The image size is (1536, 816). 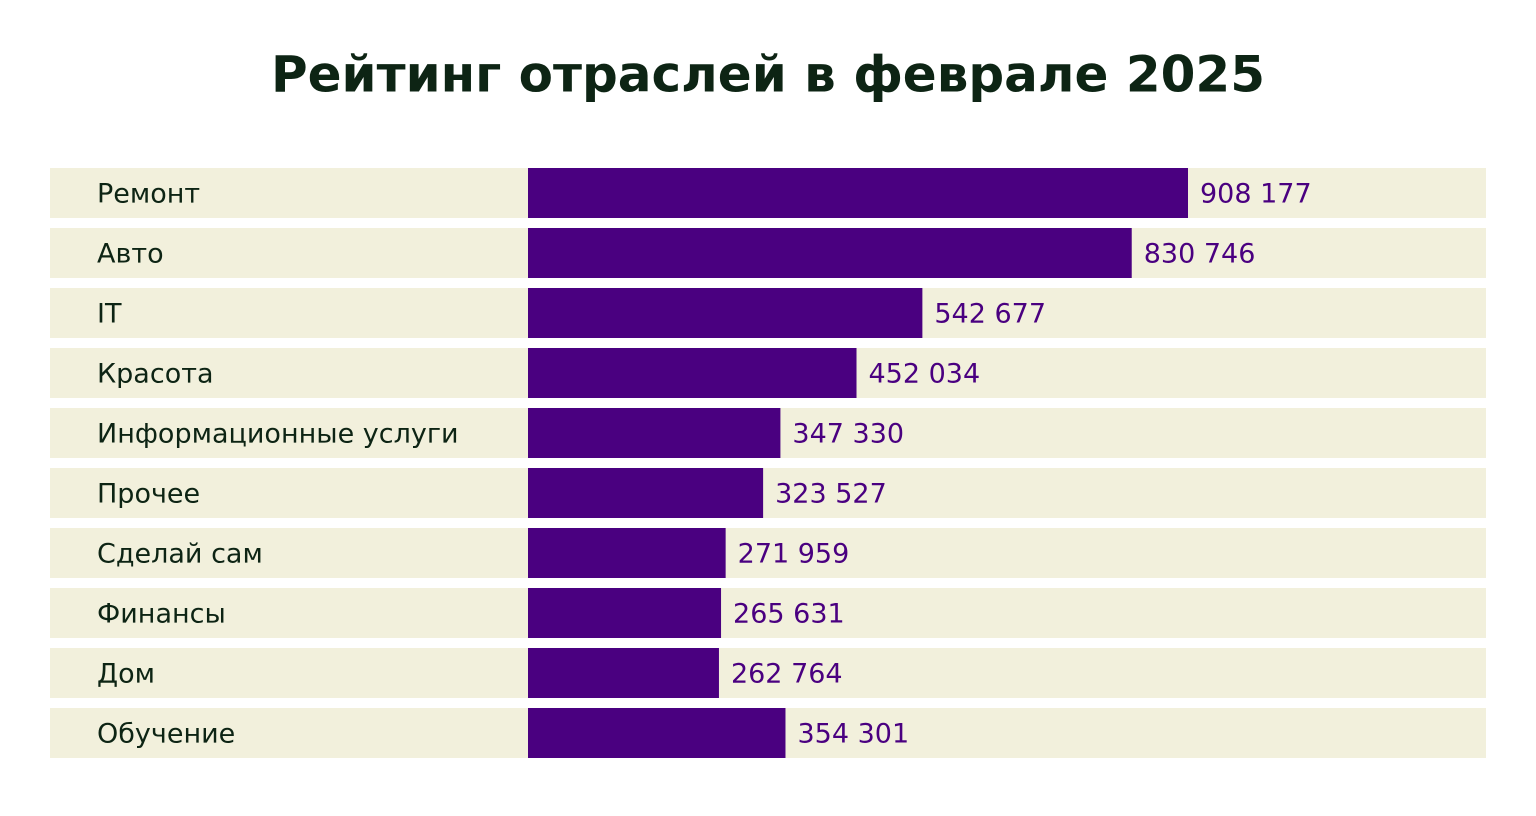 What do you see at coordinates (789, 614) in the screenshot?
I see `value-label: 265 631` at bounding box center [789, 614].